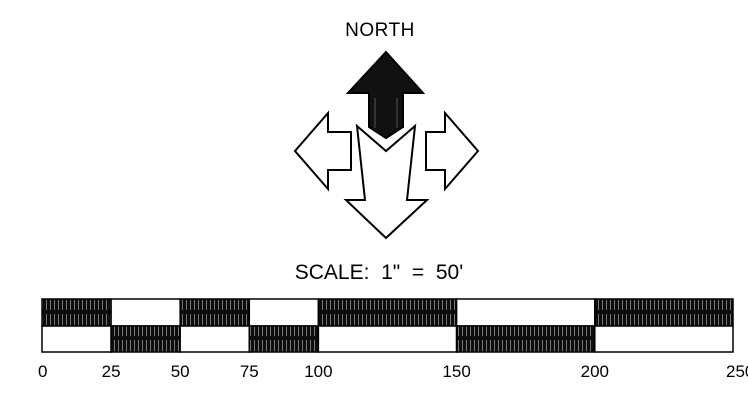 Image resolution: width=748 pixels, height=403 pixels. What do you see at coordinates (386, 181) in the screenshot?
I see `south-arrow-icon` at bounding box center [386, 181].